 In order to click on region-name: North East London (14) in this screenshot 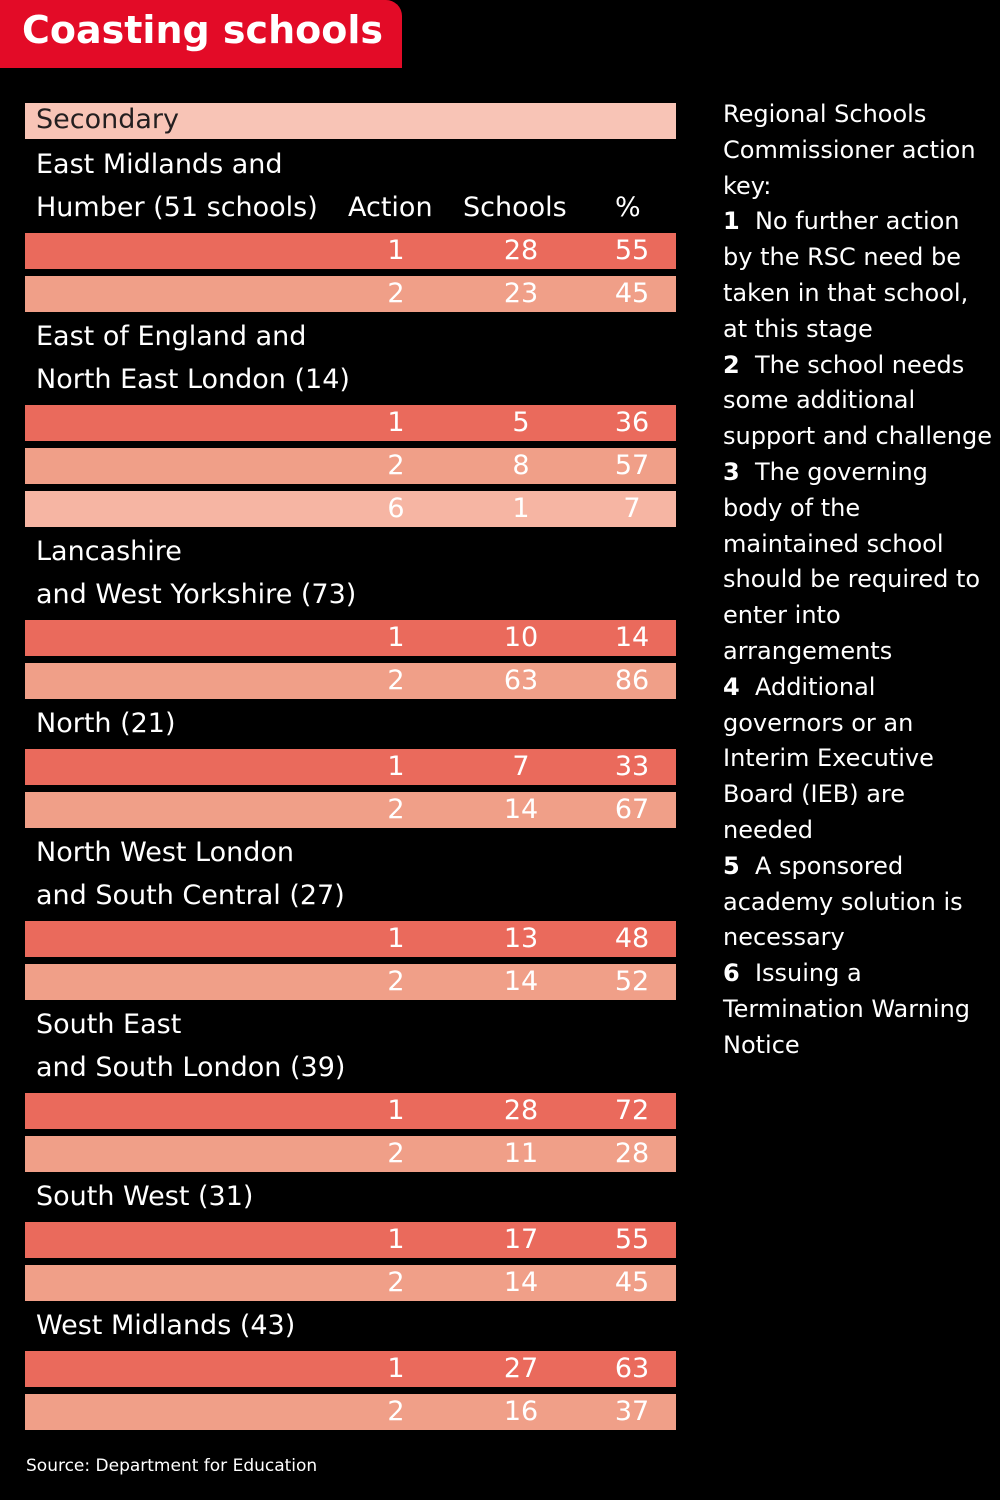, I will do `click(193, 379)`.